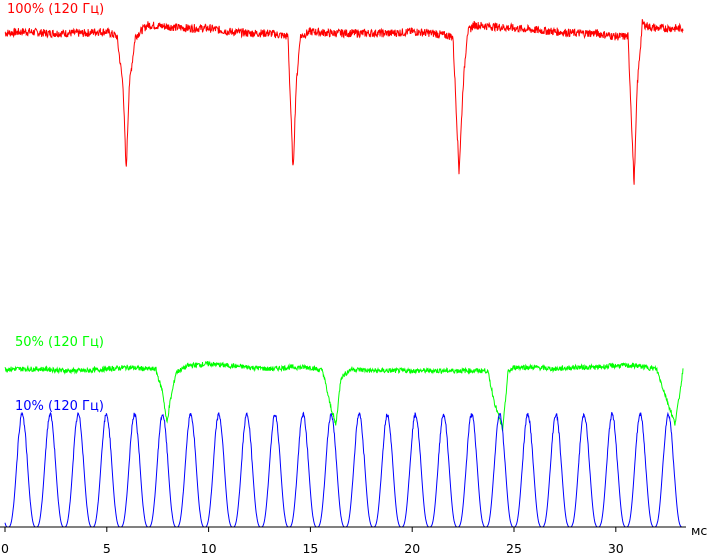 This screenshot has height=556, width=711. Describe the element at coordinates (209, 548) in the screenshot. I see `x-tick-label: 10` at that location.